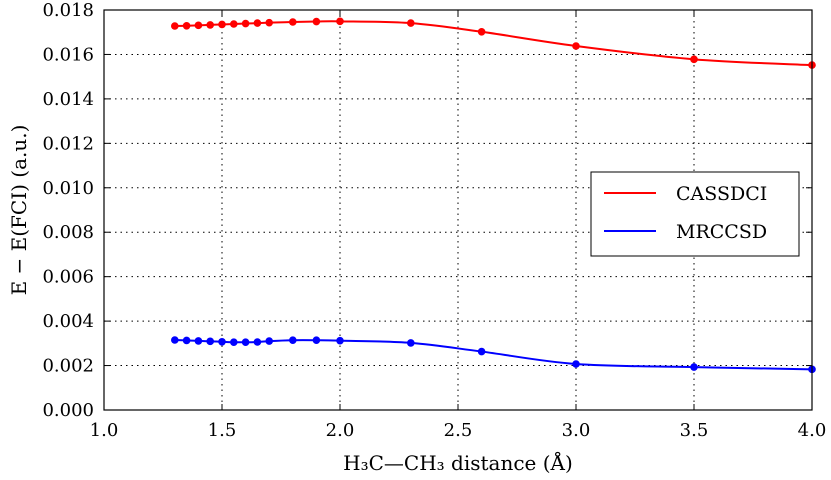 The width and height of the screenshot is (831, 480). I want to click on legend-label-mrccsd: MRCCSD, so click(721, 232).